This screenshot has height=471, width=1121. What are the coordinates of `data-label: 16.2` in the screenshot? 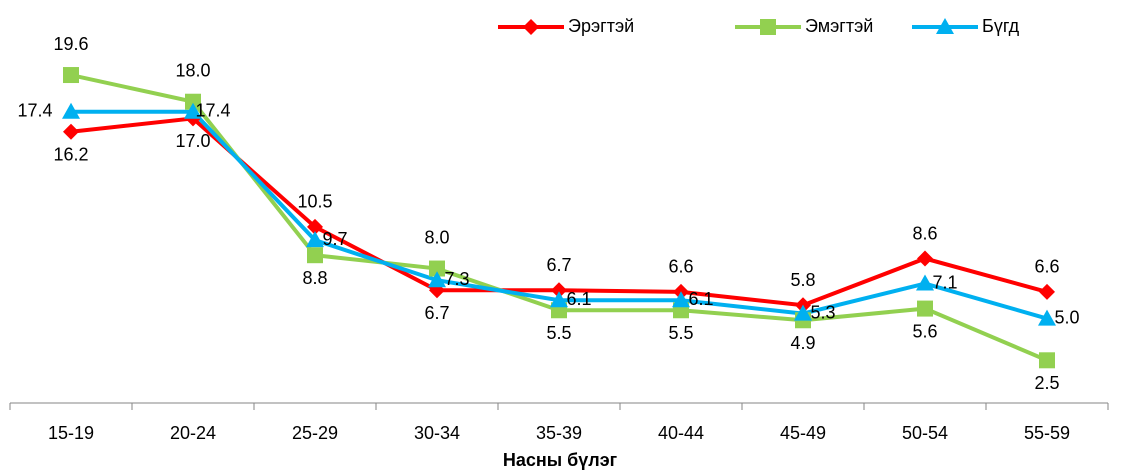 It's located at (70, 155).